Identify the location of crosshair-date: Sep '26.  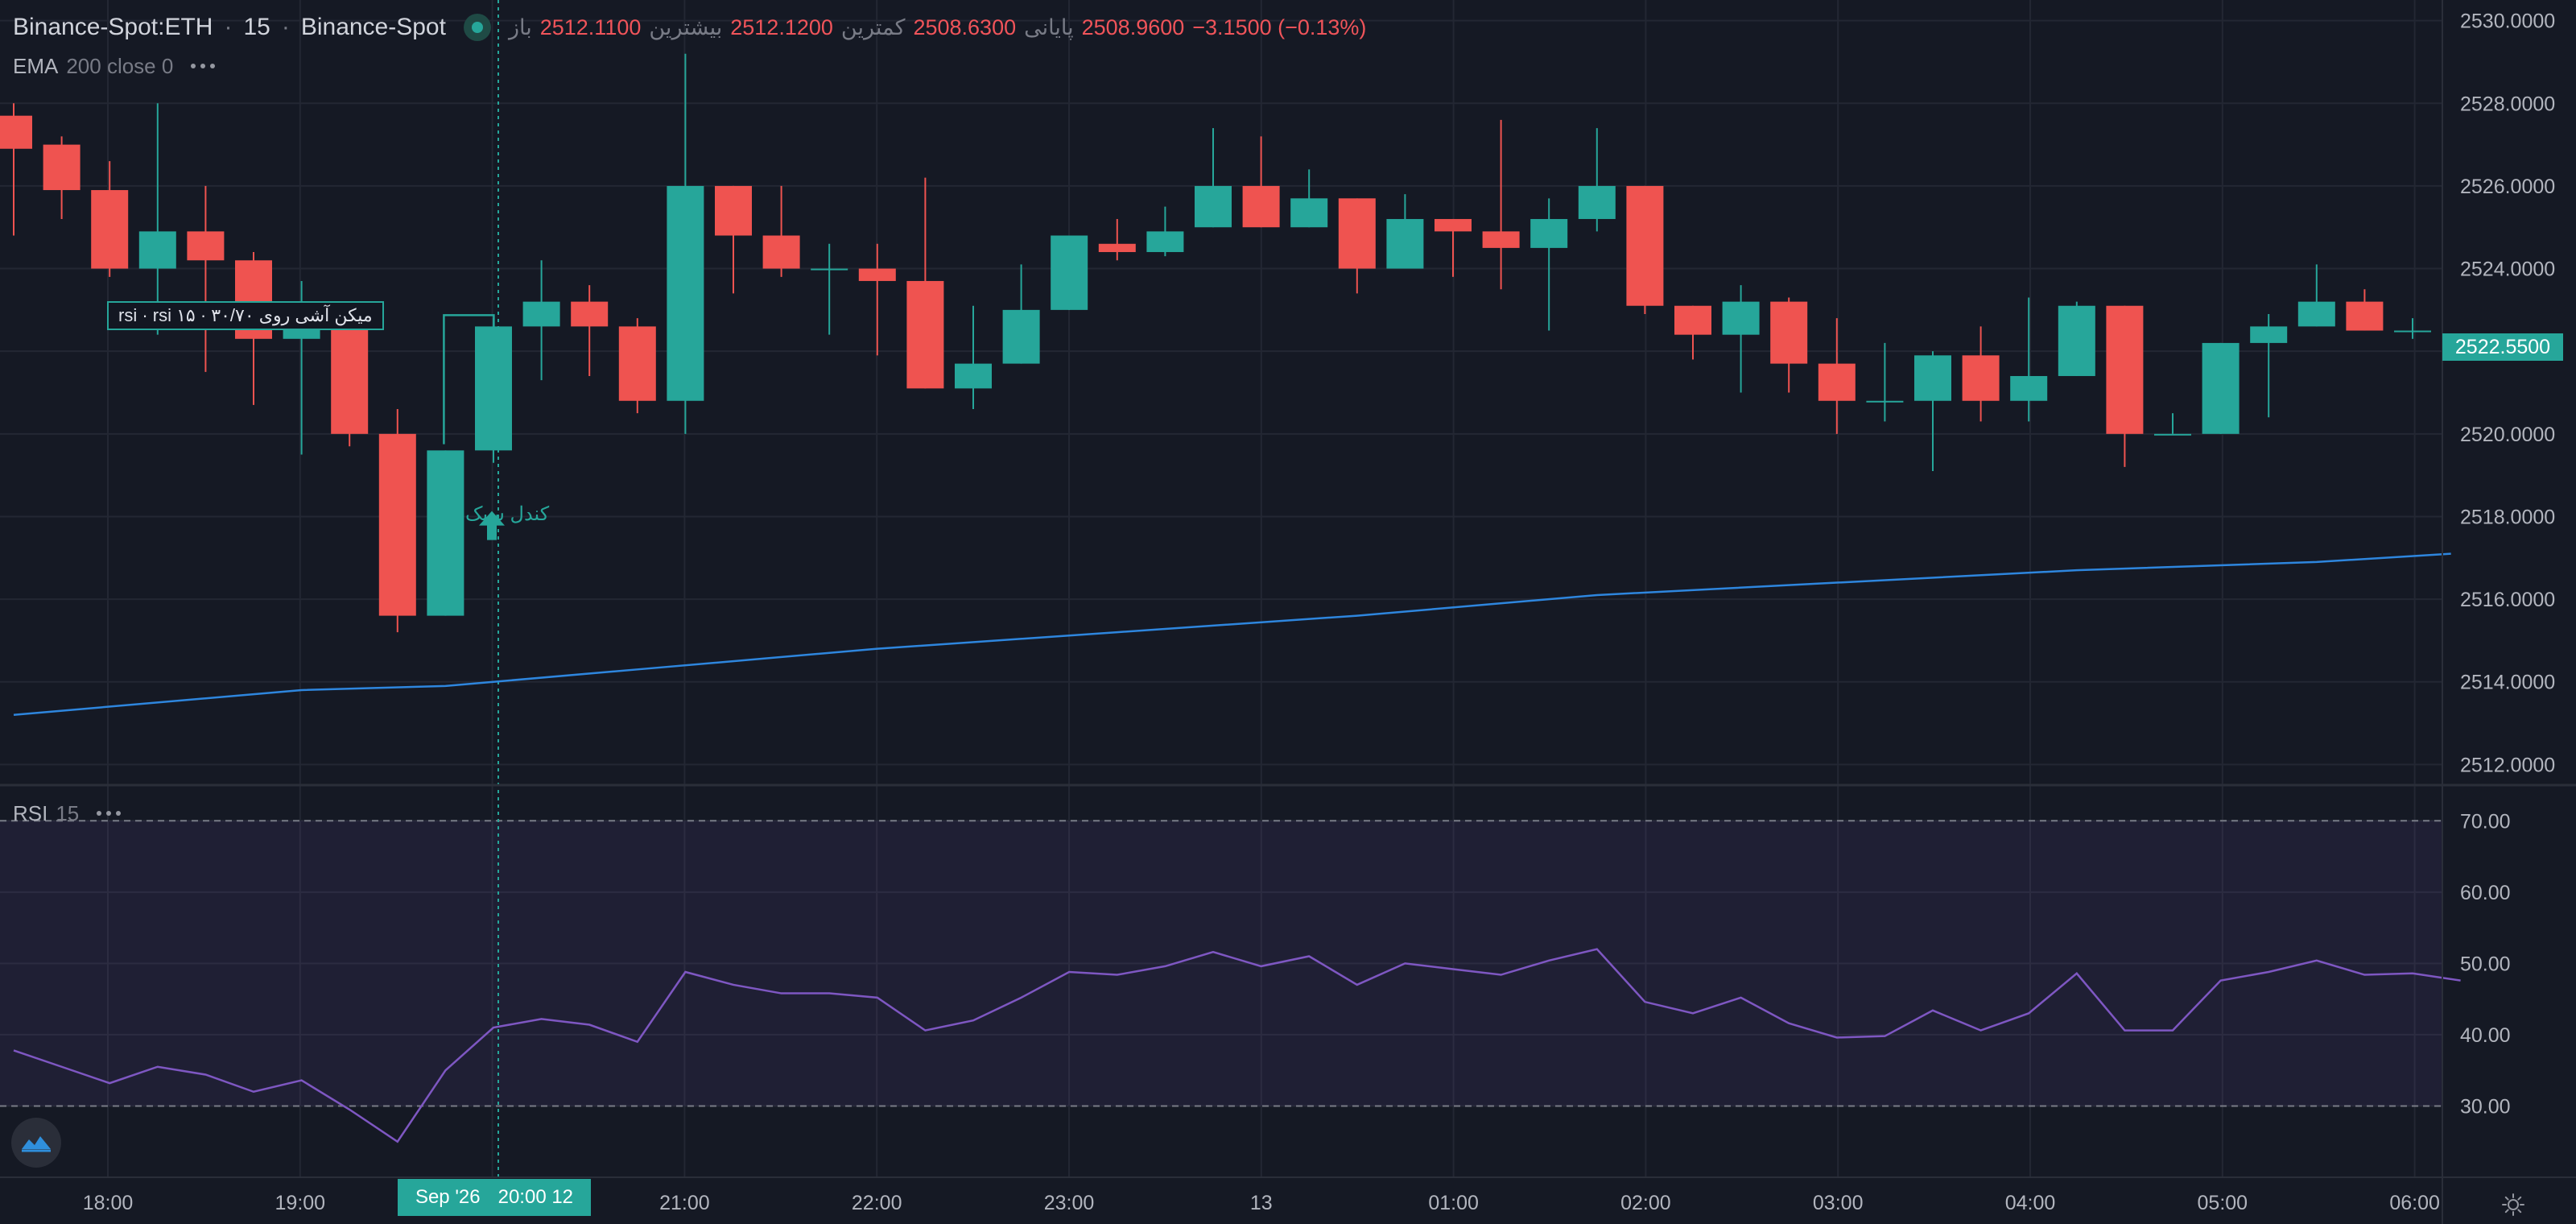
(448, 1197).